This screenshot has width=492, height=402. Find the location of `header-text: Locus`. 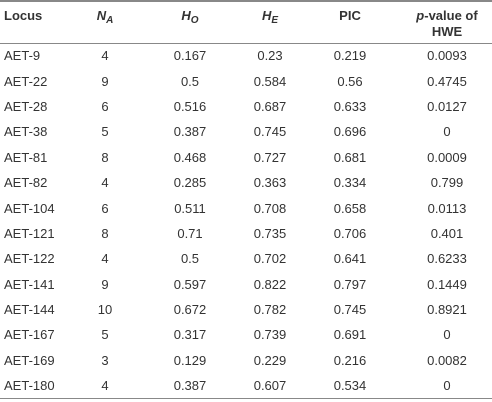

header-text: Locus is located at coordinates (23, 15).